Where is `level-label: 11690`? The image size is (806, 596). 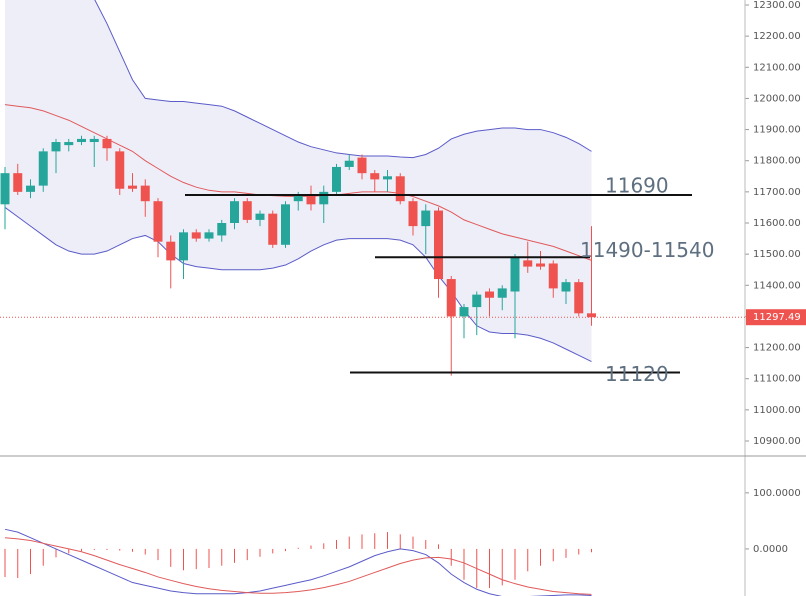
level-label: 11690 is located at coordinates (637, 185).